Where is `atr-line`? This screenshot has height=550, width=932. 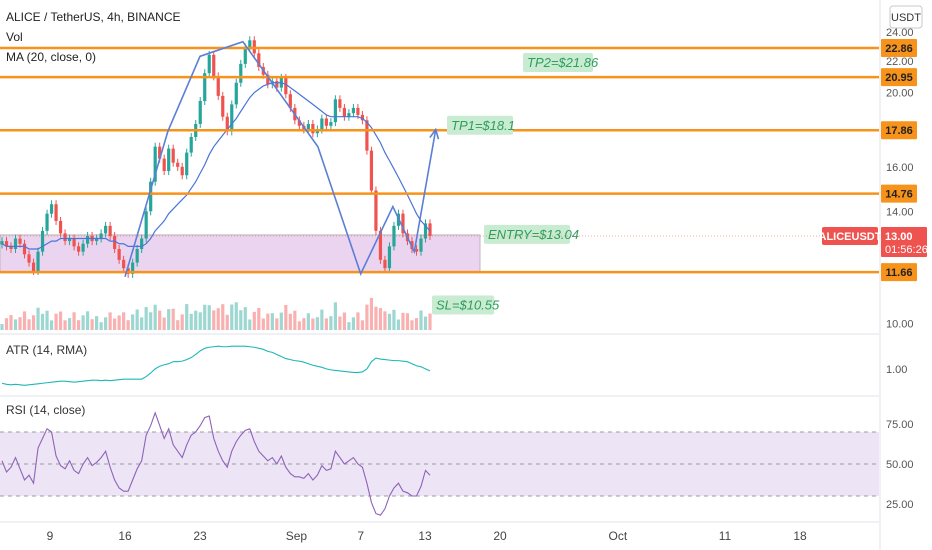 atr-line is located at coordinates (216, 365).